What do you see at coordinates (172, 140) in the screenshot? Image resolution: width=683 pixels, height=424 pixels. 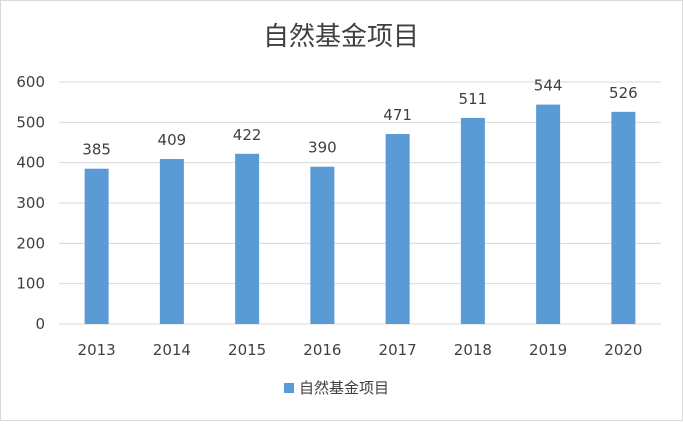 I see `data-label-2014: 409` at bounding box center [172, 140].